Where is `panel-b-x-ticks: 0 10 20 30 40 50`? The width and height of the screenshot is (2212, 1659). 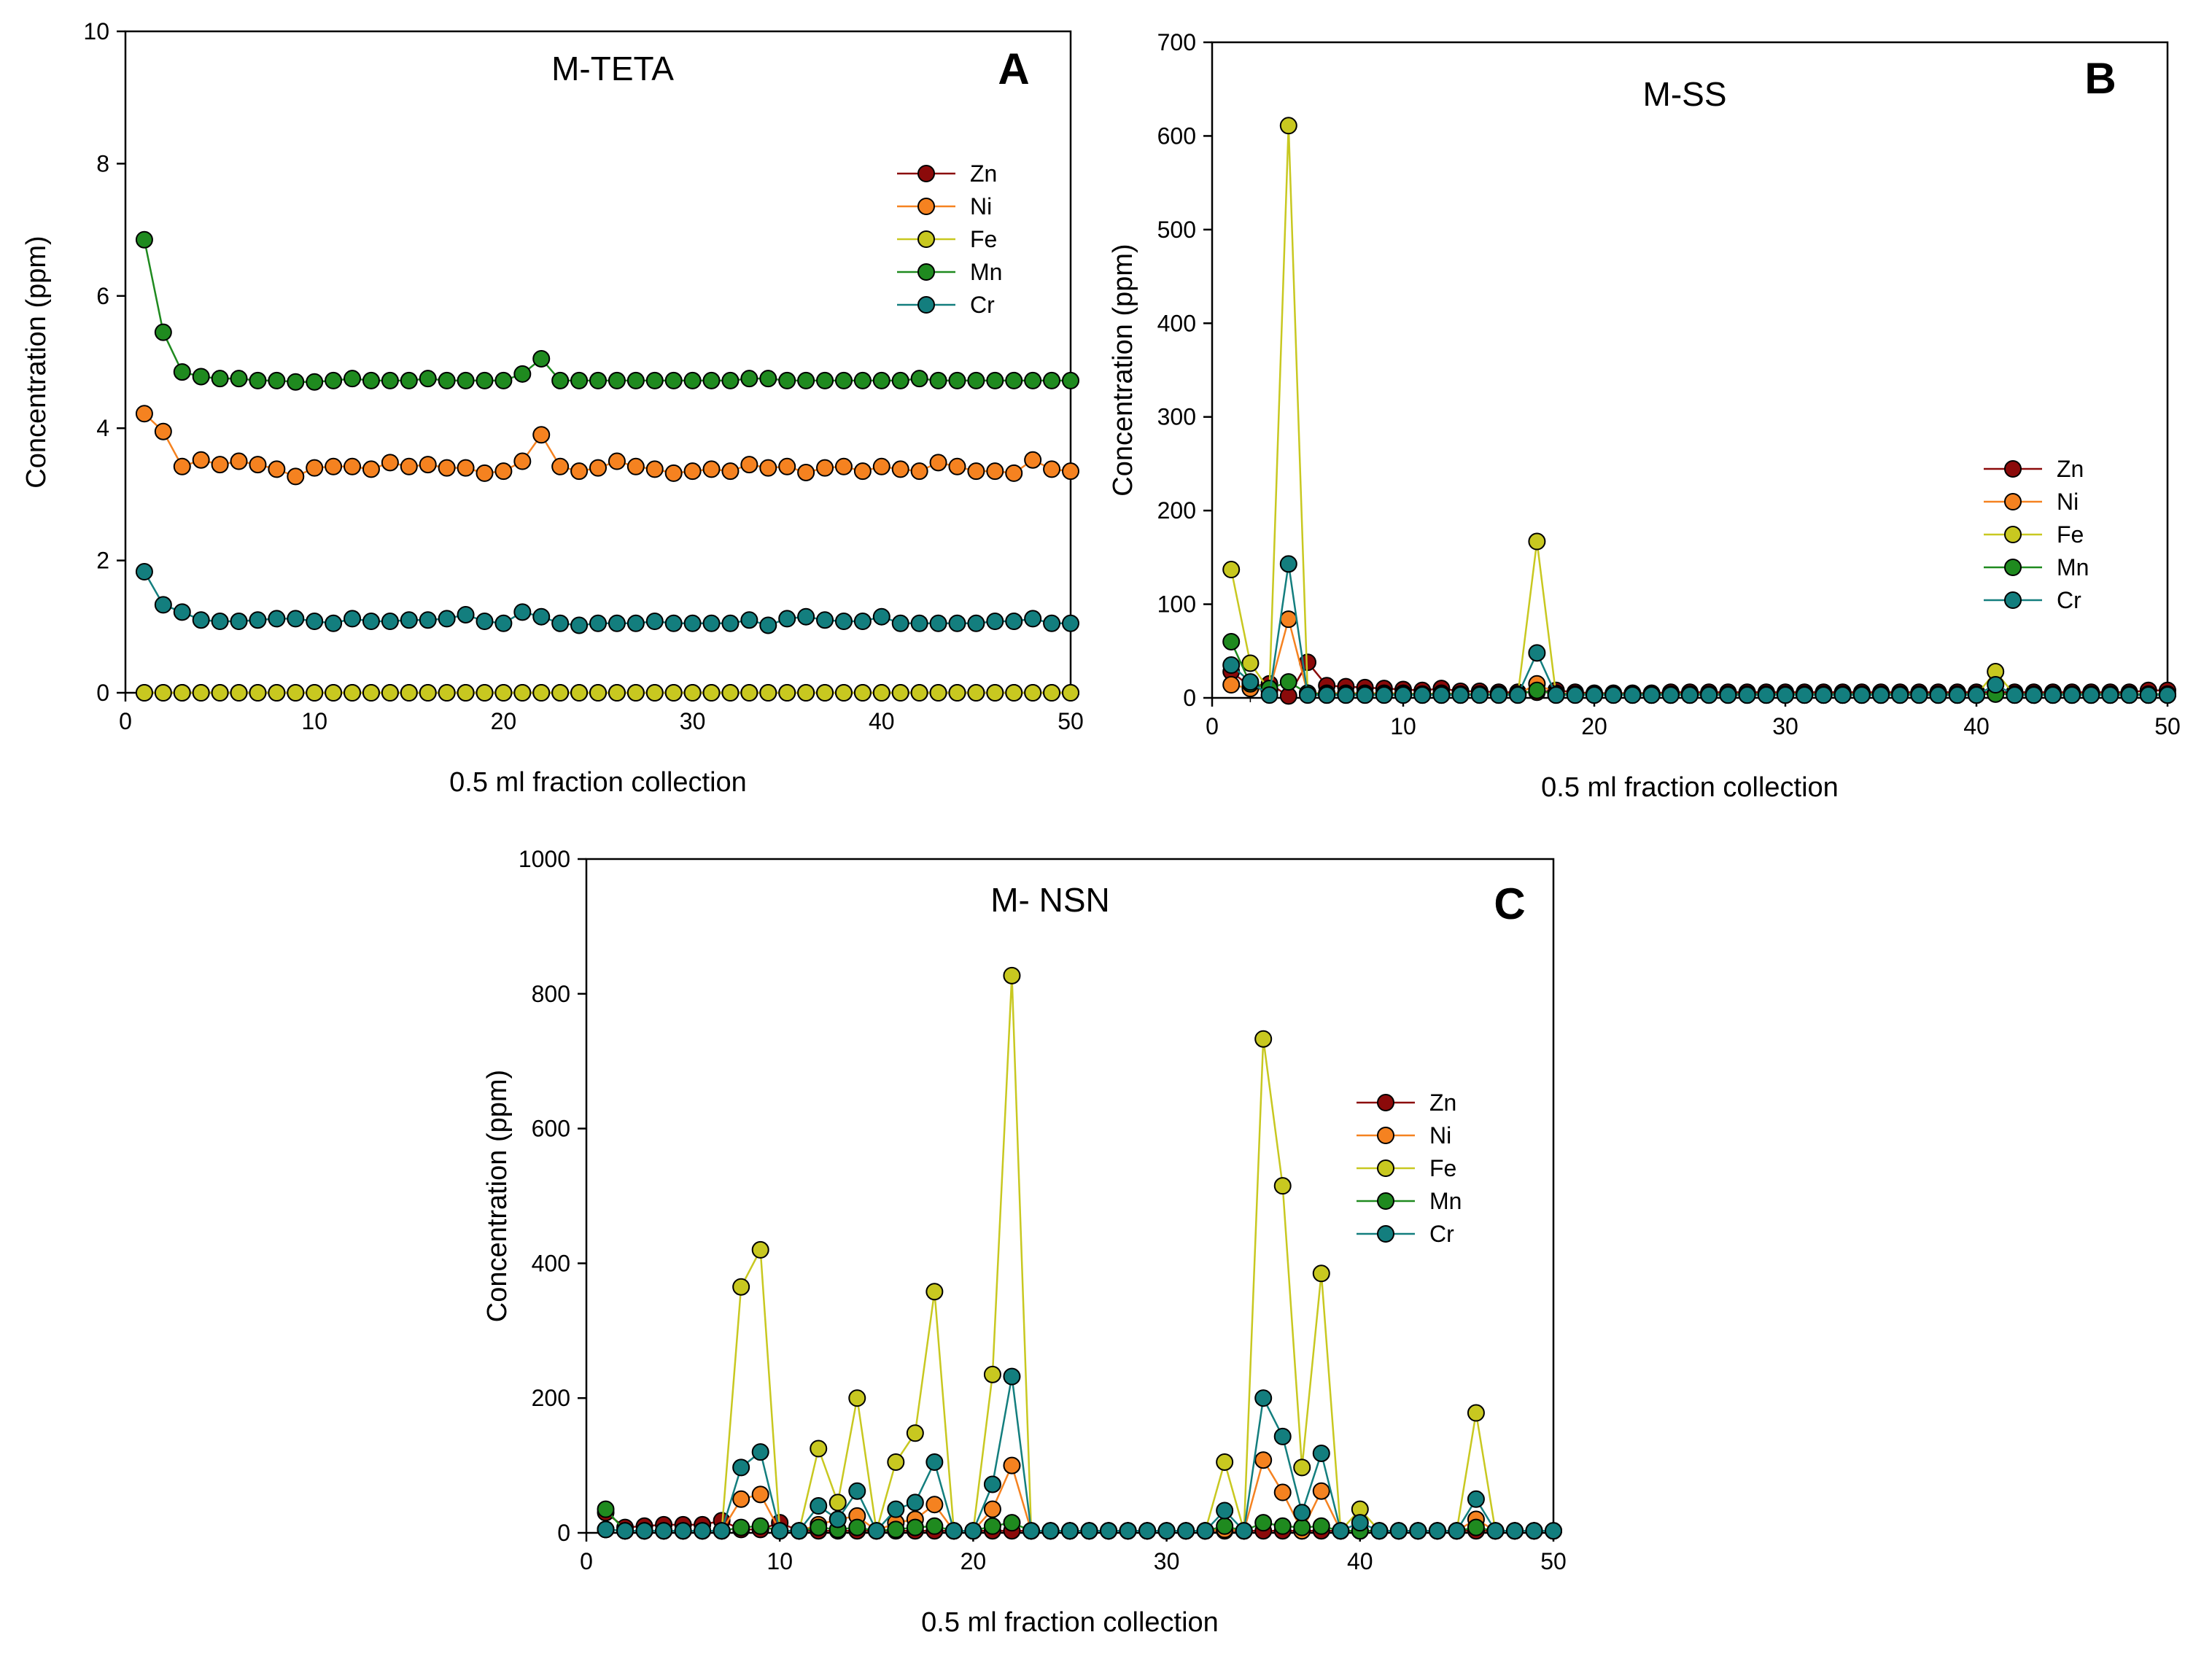 panel-b-x-ticks: 0 10 20 30 40 50 is located at coordinates (1694, 718).